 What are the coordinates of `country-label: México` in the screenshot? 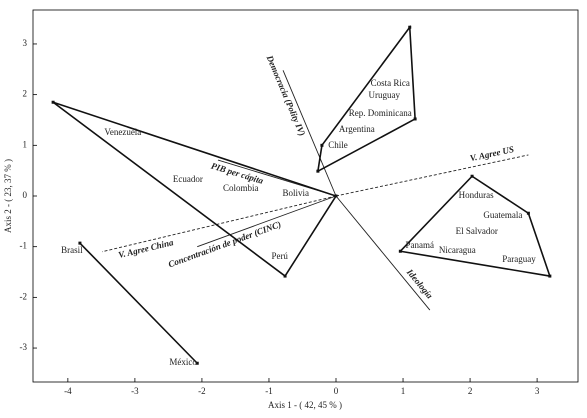 It's located at (183, 362).